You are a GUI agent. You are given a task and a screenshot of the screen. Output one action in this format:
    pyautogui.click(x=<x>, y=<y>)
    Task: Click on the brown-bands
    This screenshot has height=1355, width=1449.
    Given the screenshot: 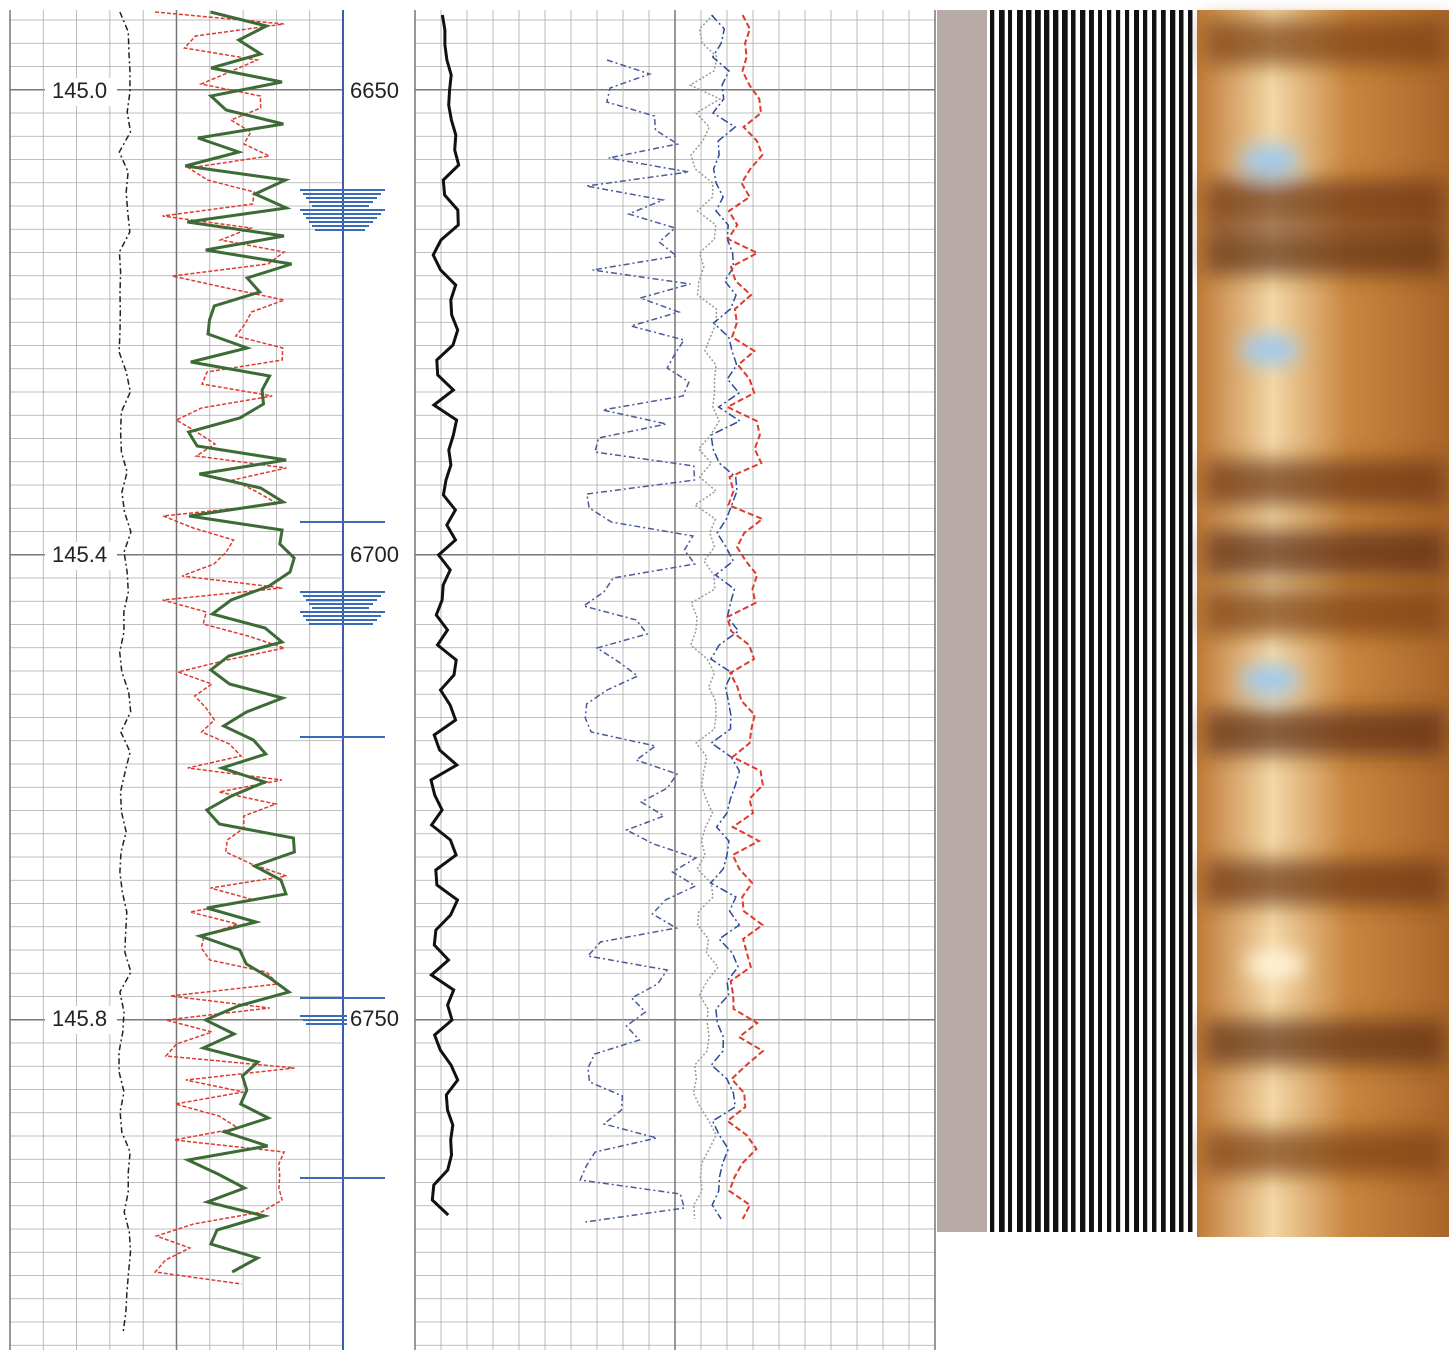 What is the action you would take?
    pyautogui.click(x=1325, y=597)
    